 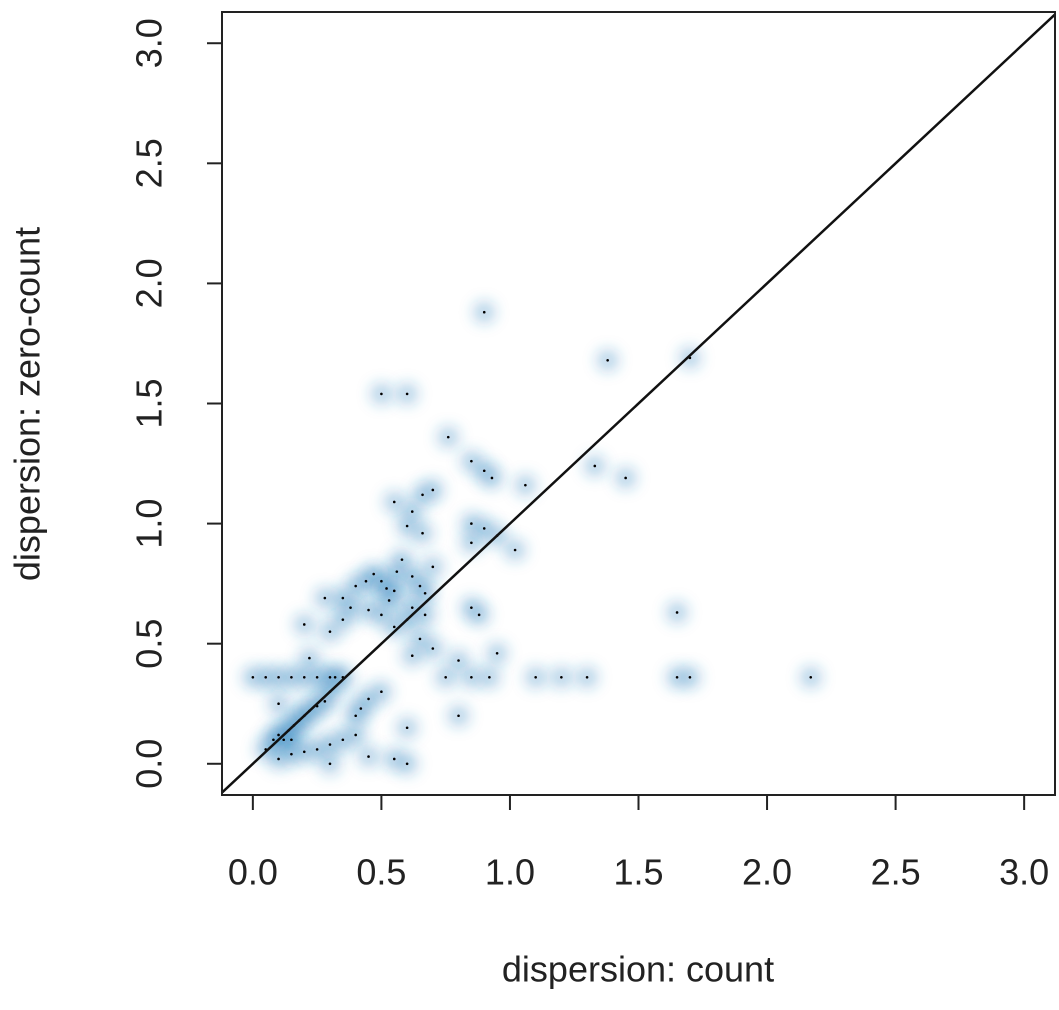 I want to click on x-tick-label: 1.0, so click(x=510, y=872).